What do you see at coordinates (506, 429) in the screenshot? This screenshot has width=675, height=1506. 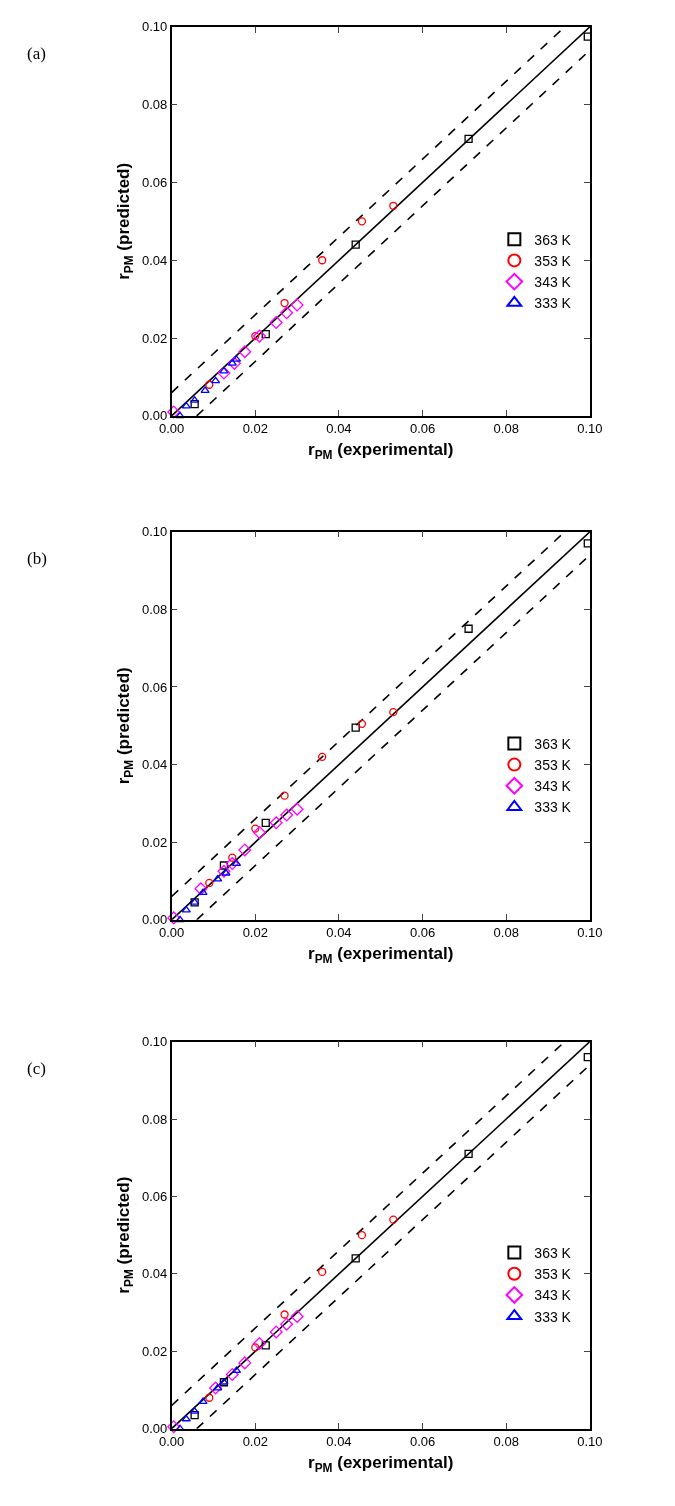 I see `x-tick-label: 0.08` at bounding box center [506, 429].